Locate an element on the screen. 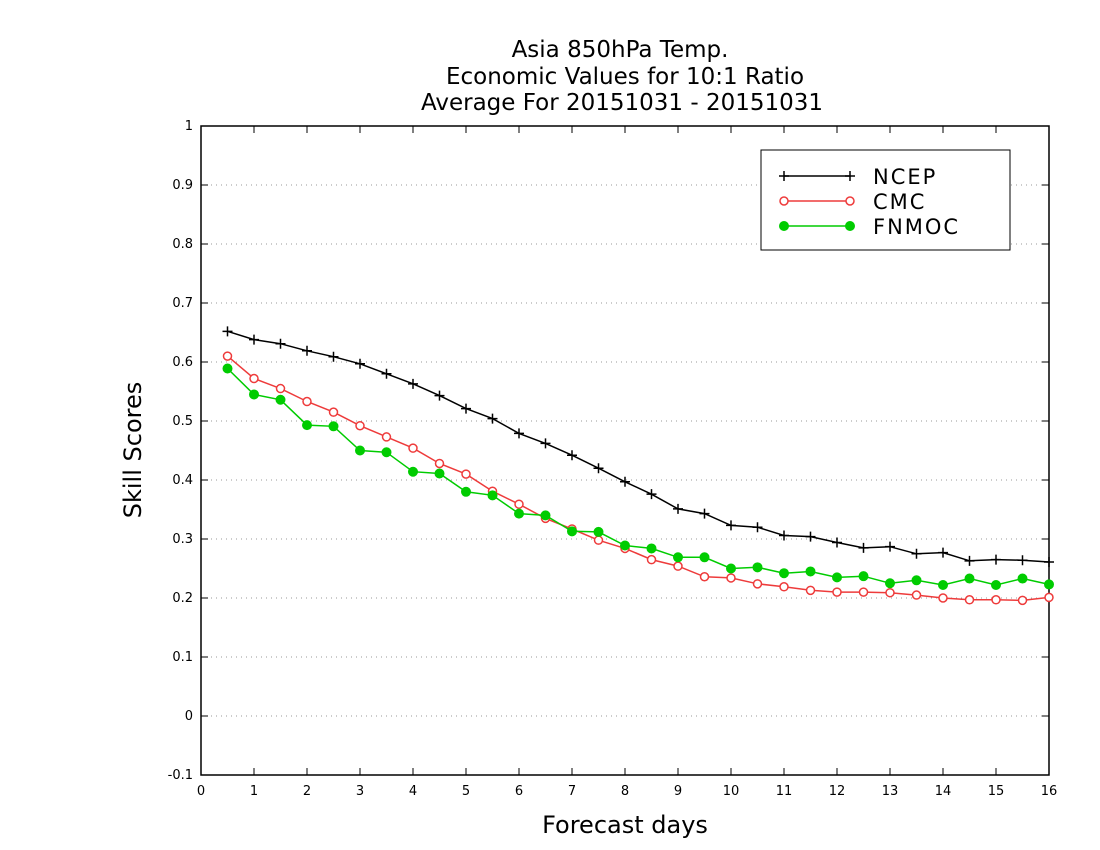  y-tick-label: 0.9 is located at coordinates (182, 185).